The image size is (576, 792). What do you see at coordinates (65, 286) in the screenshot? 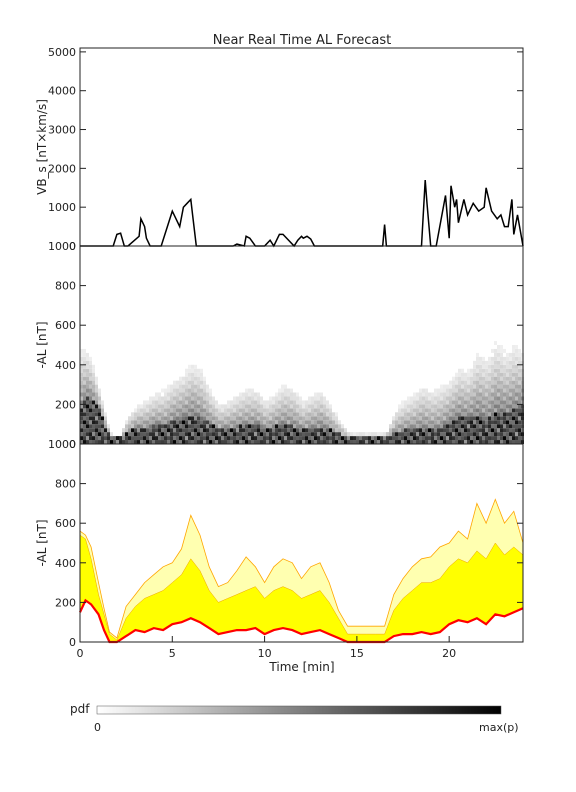
I see `heatmap-ytick-label: 800` at bounding box center [65, 286].